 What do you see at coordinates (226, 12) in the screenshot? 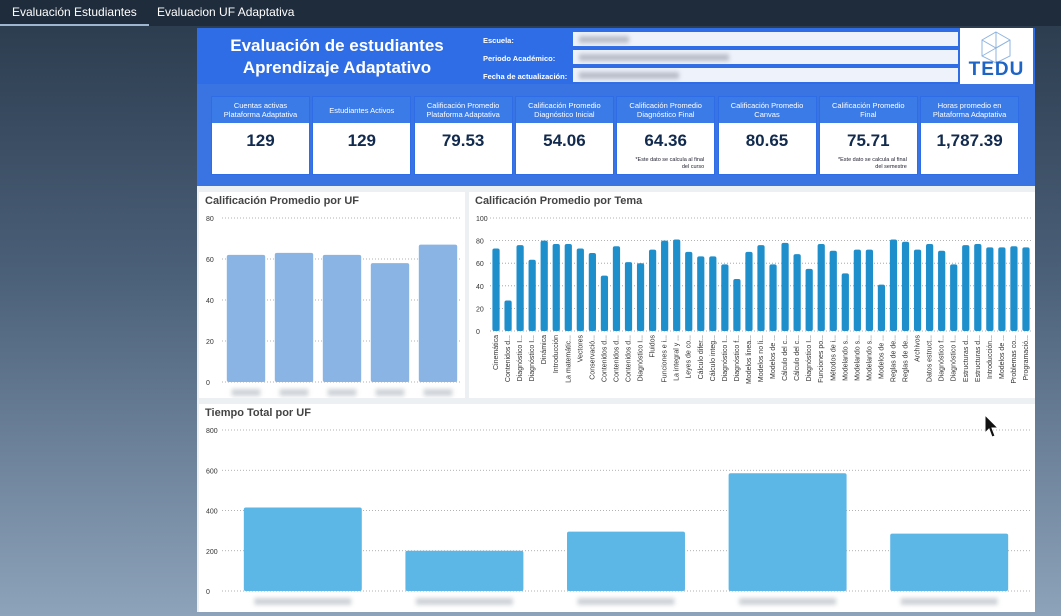
I see `tab: Evaluacion UF Adaptativa` at bounding box center [226, 12].